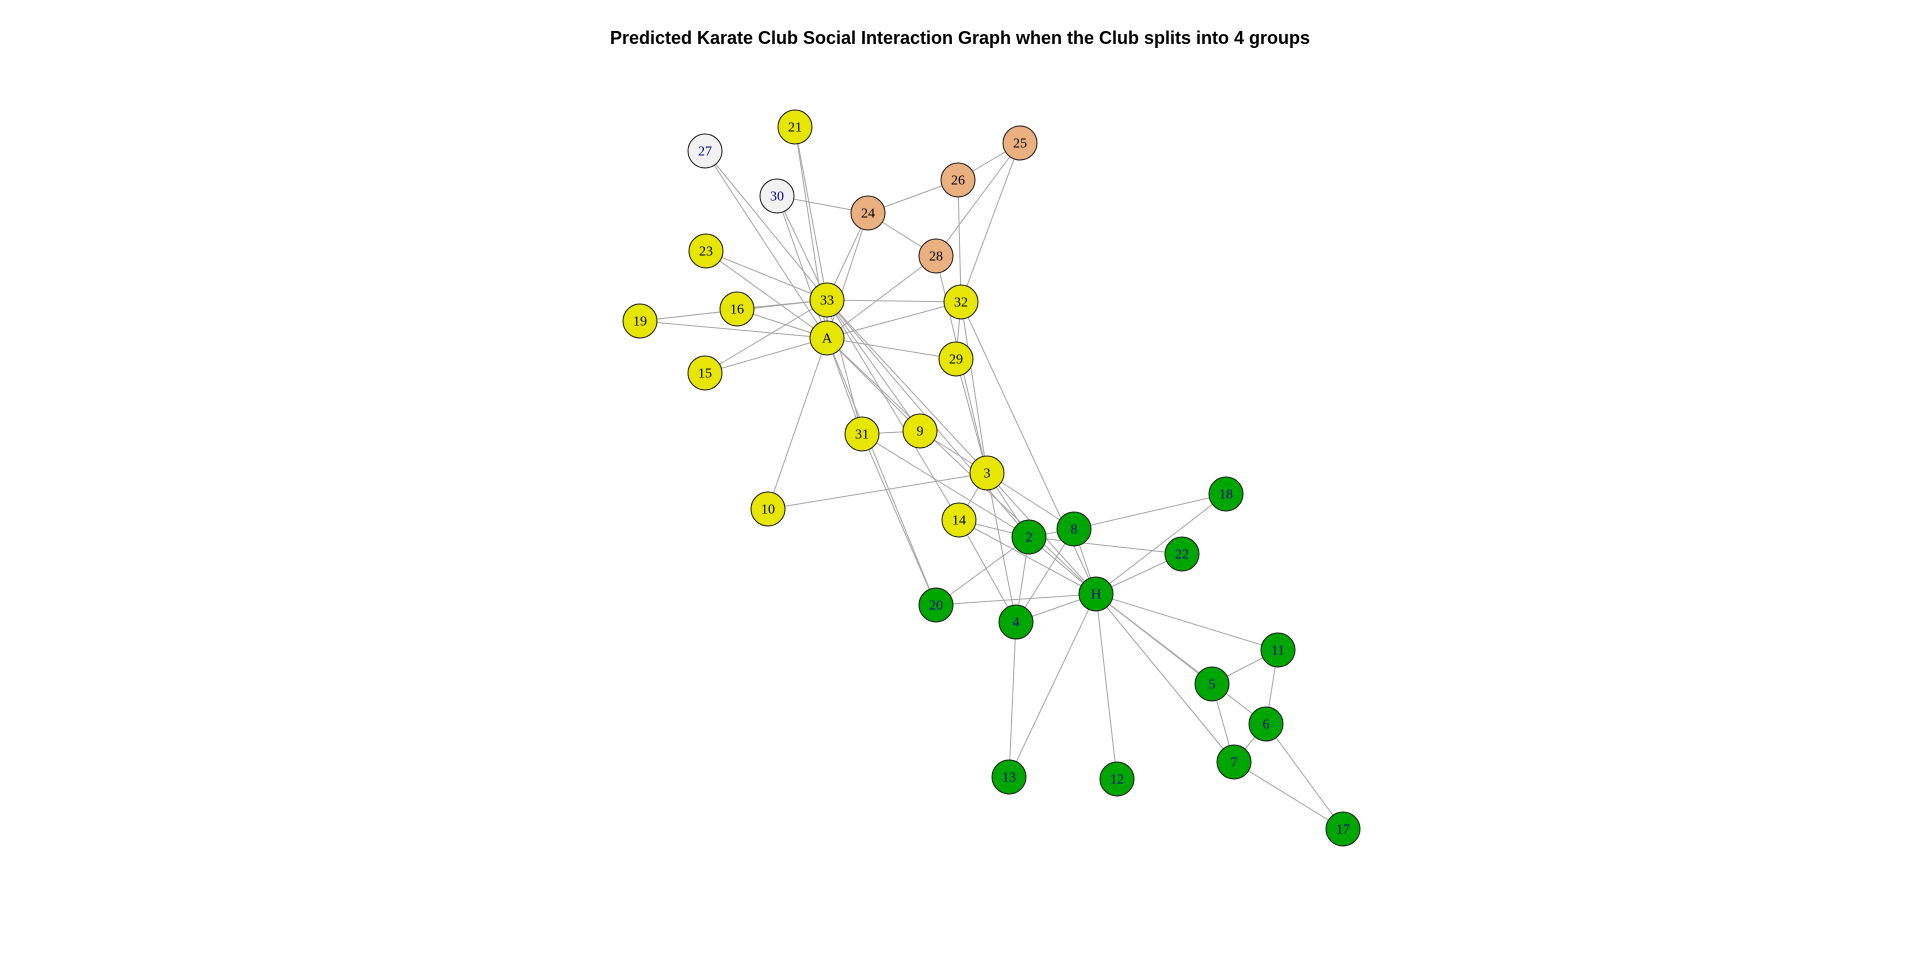 The image size is (1920, 962). I want to click on node-label-31: 31, so click(862, 435).